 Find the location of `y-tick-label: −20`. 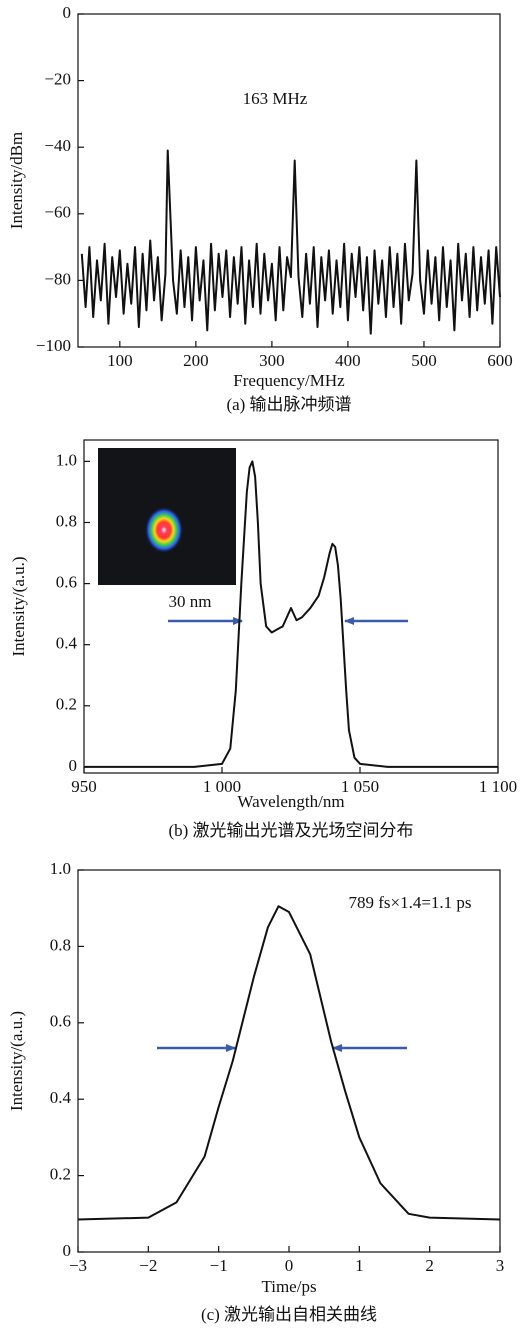

y-tick-label: −20 is located at coordinates (57, 79).